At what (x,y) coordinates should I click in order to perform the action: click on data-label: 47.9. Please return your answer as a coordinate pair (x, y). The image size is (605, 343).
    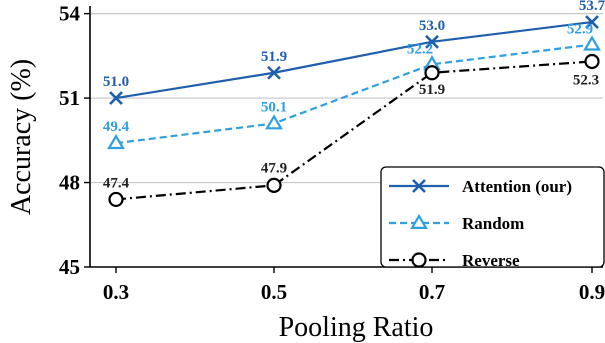
    Looking at the image, I should click on (274, 168).